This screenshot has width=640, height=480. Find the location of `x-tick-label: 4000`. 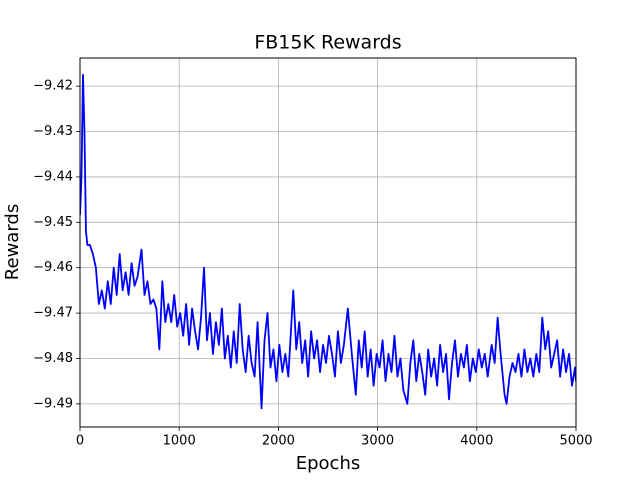

x-tick-label: 4000 is located at coordinates (476, 441).